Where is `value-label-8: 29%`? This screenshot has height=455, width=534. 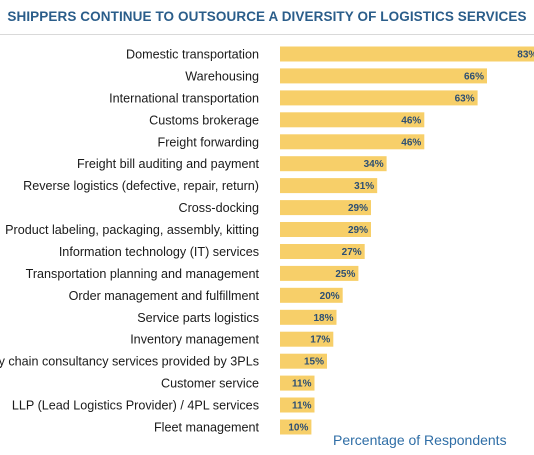 value-label-8: 29% is located at coordinates (358, 230).